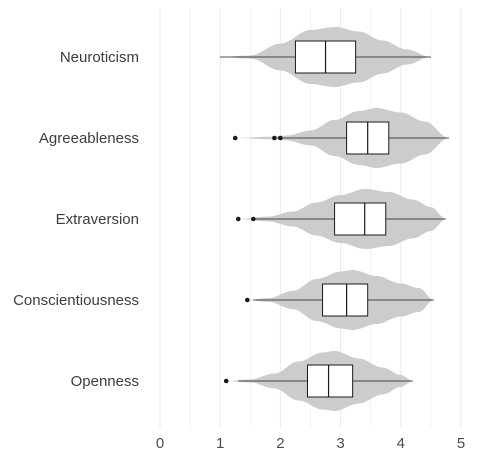 The width and height of the screenshot is (484, 459). What do you see at coordinates (220, 443) in the screenshot?
I see `x-tick-label: 1` at bounding box center [220, 443].